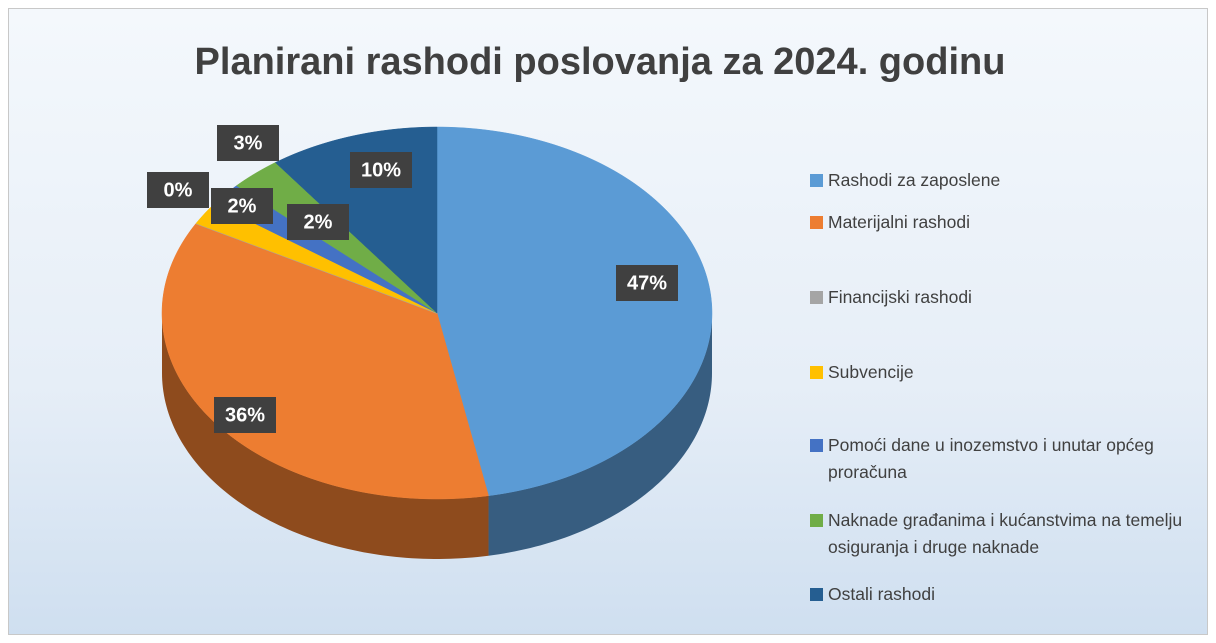 The image size is (1216, 643). What do you see at coordinates (899, 222) in the screenshot?
I see `legend-label: Materijalni rashodi` at bounding box center [899, 222].